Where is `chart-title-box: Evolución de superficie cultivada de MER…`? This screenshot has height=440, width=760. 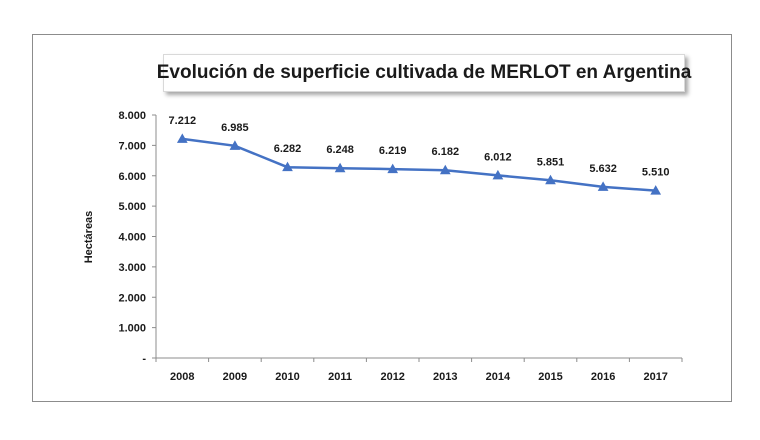
chart-title-box: Evolución de superficie cultivada de MER… is located at coordinates (424, 73).